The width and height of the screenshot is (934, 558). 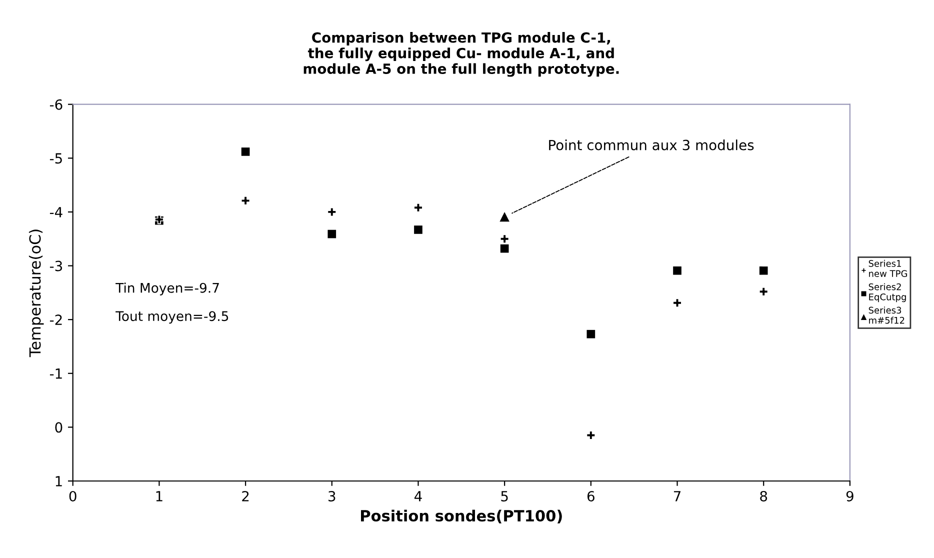 What do you see at coordinates (56, 212) in the screenshot?
I see `y-tick-label: -4` at bounding box center [56, 212].